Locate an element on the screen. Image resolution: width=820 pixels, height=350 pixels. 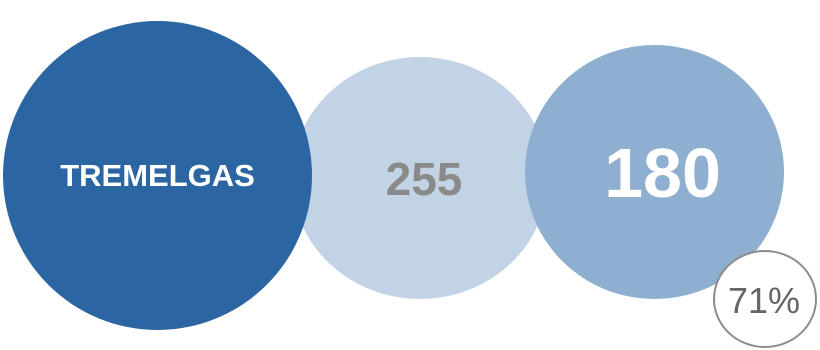
percent-badge: 71% is located at coordinates (765, 299).